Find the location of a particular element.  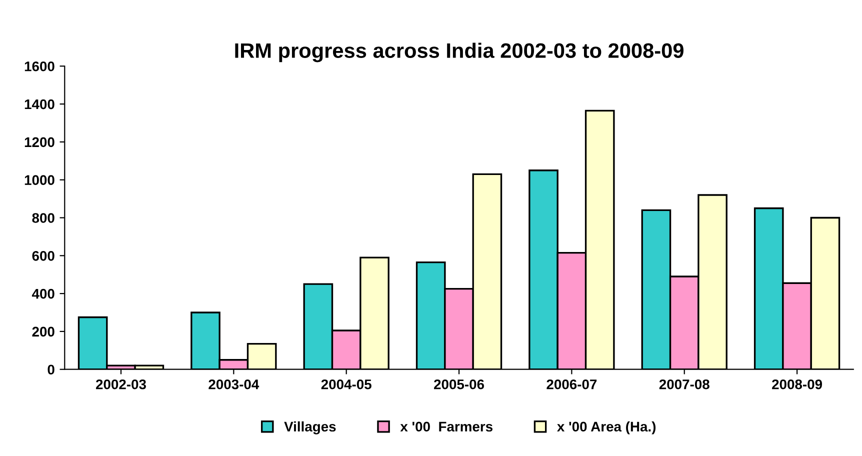

y-tick-label: 1600 is located at coordinates (39, 66).